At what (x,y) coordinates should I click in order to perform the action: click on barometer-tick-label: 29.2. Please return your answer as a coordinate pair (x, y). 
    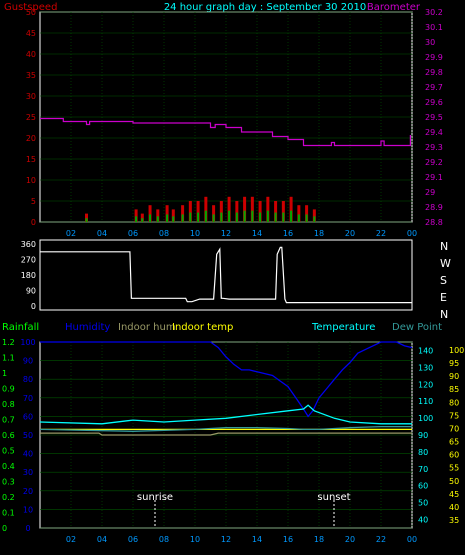
    Looking at the image, I should click on (434, 162).